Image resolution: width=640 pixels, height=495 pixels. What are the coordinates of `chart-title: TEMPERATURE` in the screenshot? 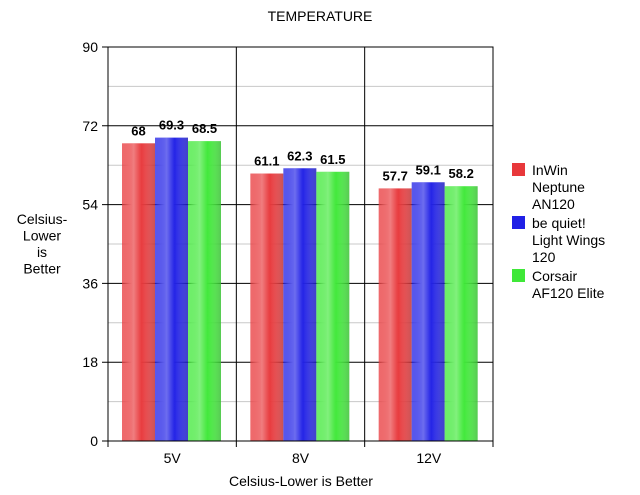 It's located at (320, 16).